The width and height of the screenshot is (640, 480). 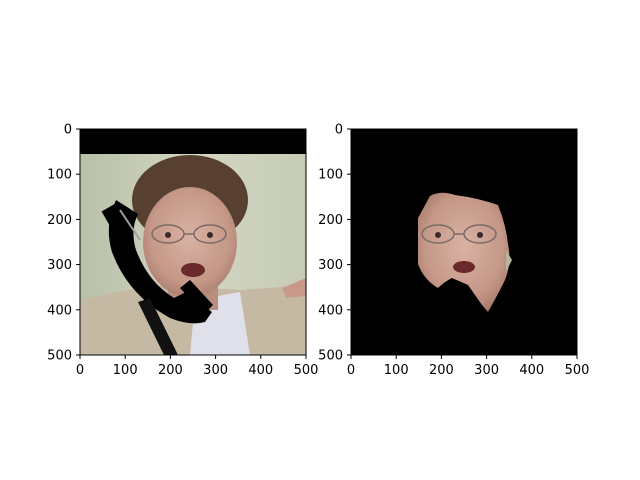 I want to click on right-xtick-label: 100, so click(x=396, y=370).